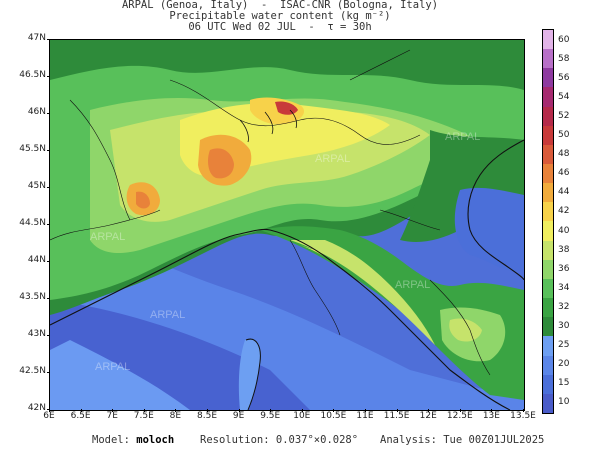 This screenshot has height=450, width=600. I want to click on colorbar-label: 54, so click(564, 96).